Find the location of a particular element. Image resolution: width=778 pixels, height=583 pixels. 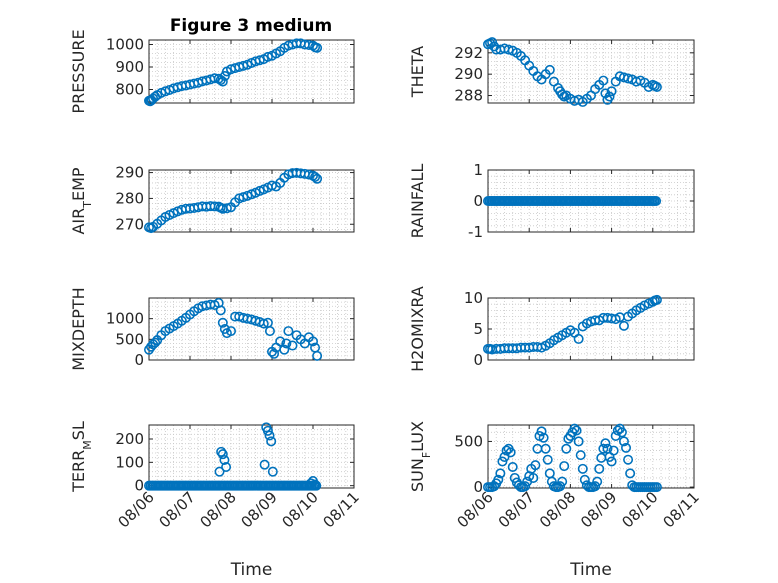

ylabel: AIRTEMP is located at coordinates (81, 200).